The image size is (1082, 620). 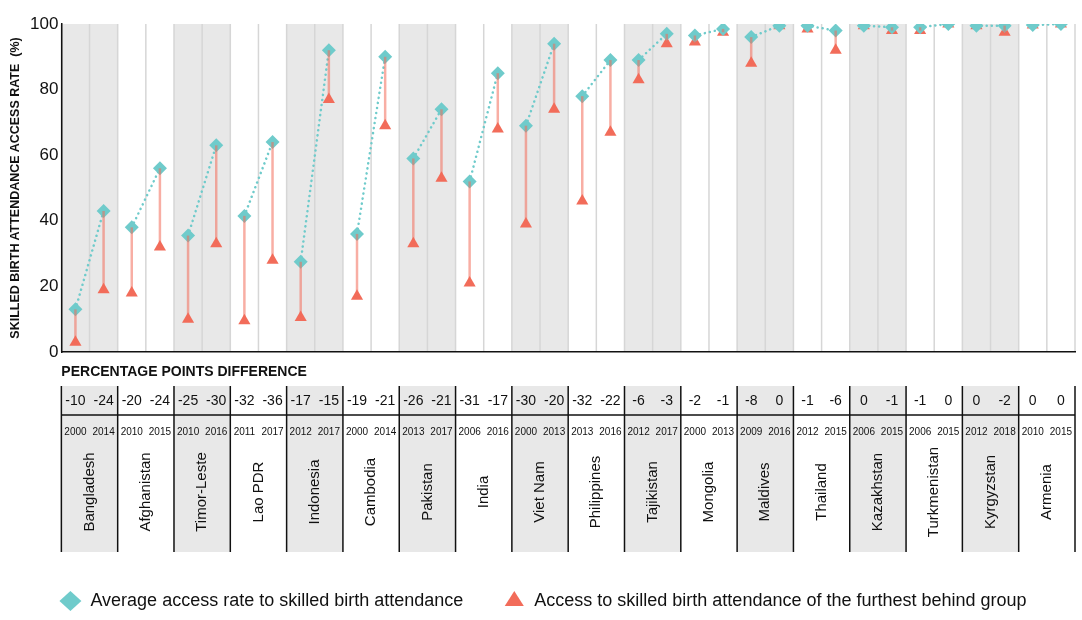 I want to click on text: -3, so click(x=667, y=399).